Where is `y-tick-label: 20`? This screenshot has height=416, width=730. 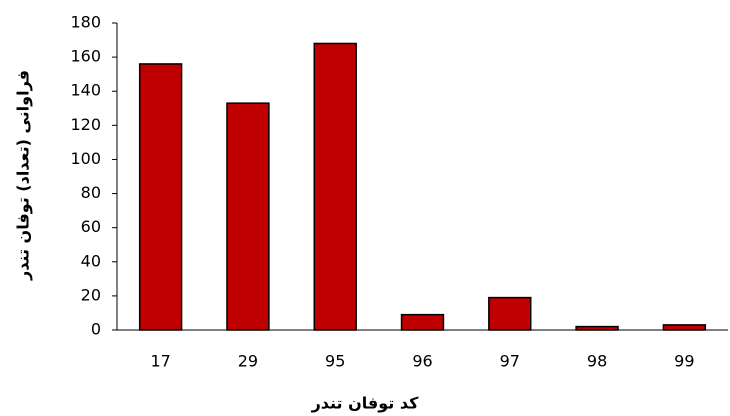
y-tick-label: 20 is located at coordinates (91, 294).